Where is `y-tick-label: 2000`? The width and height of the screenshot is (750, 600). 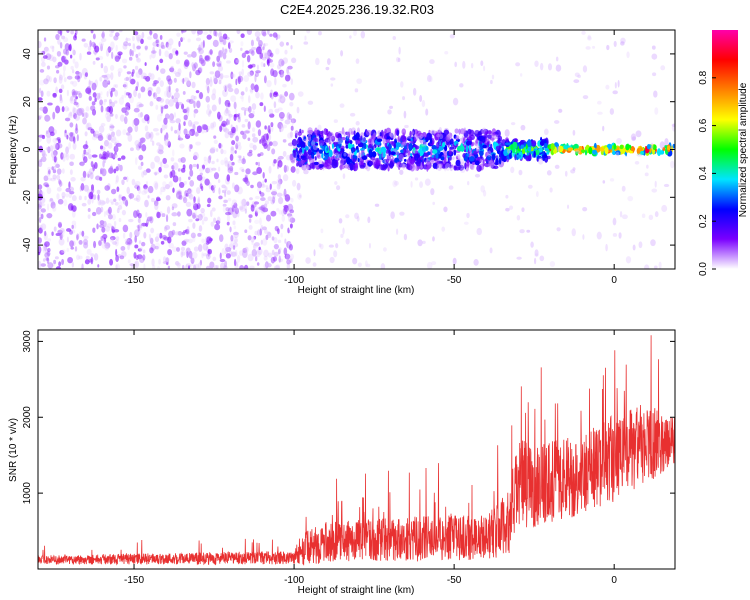
y-tick-label: 2000 is located at coordinates (27, 417).